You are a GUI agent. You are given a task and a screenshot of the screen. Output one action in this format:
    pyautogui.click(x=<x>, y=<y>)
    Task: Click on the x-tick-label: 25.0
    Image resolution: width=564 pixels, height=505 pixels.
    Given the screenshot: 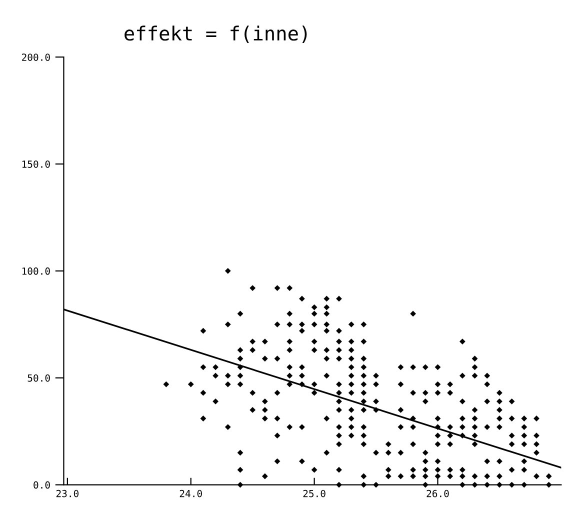 What is the action you would take?
    pyautogui.click(x=314, y=494)
    